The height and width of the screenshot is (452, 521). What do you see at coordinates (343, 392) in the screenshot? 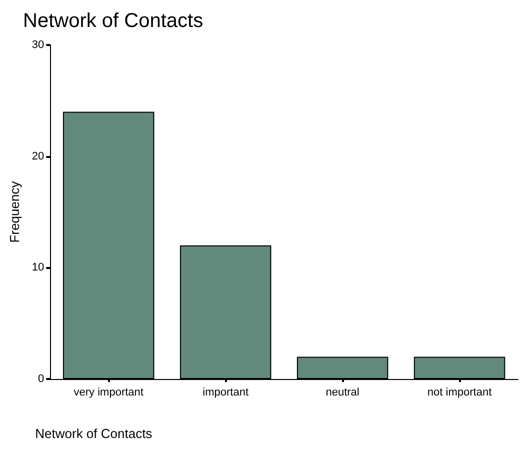
I see `x-tick-label: neutral` at bounding box center [343, 392].